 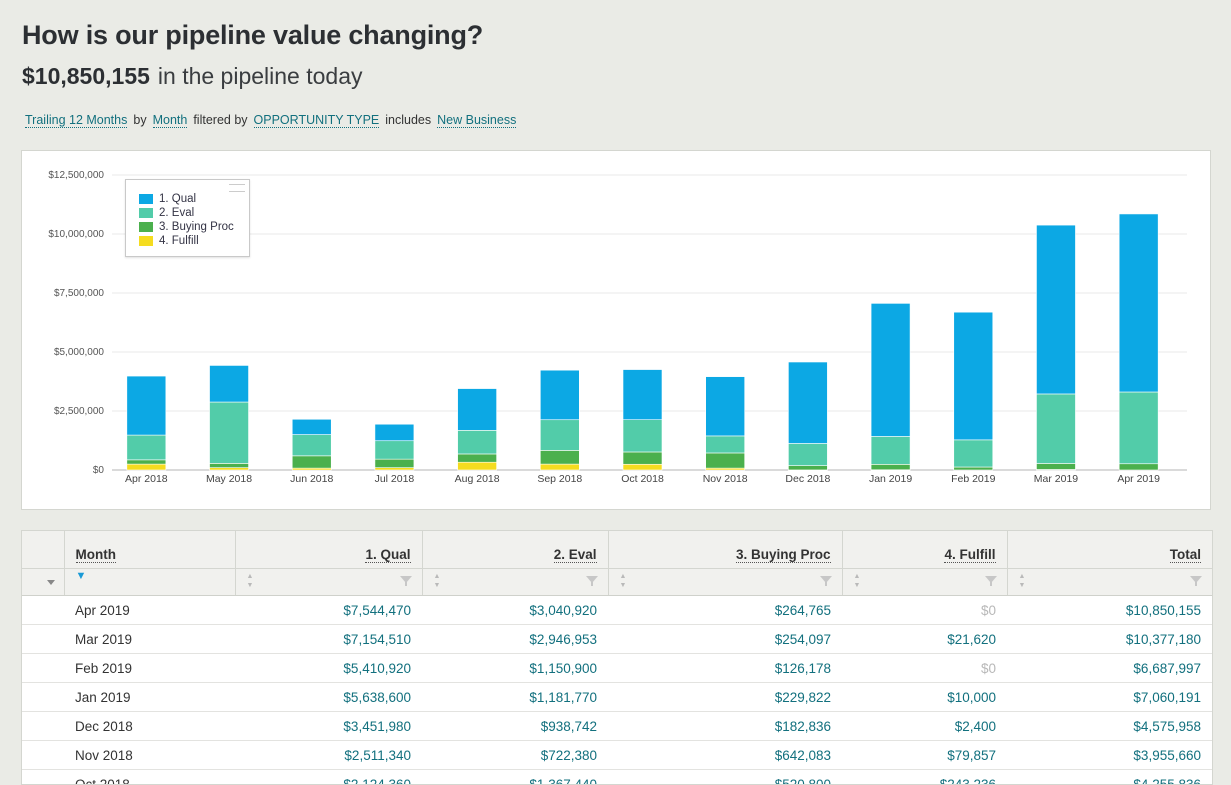 I want to click on value-cell: $10,000, so click(x=924, y=697).